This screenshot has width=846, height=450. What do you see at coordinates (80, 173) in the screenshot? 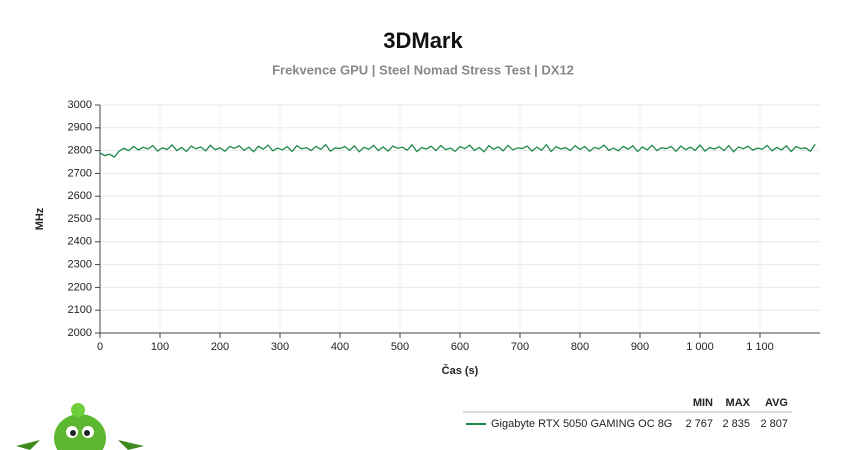
I see `y-tick-label: 2700` at bounding box center [80, 173].